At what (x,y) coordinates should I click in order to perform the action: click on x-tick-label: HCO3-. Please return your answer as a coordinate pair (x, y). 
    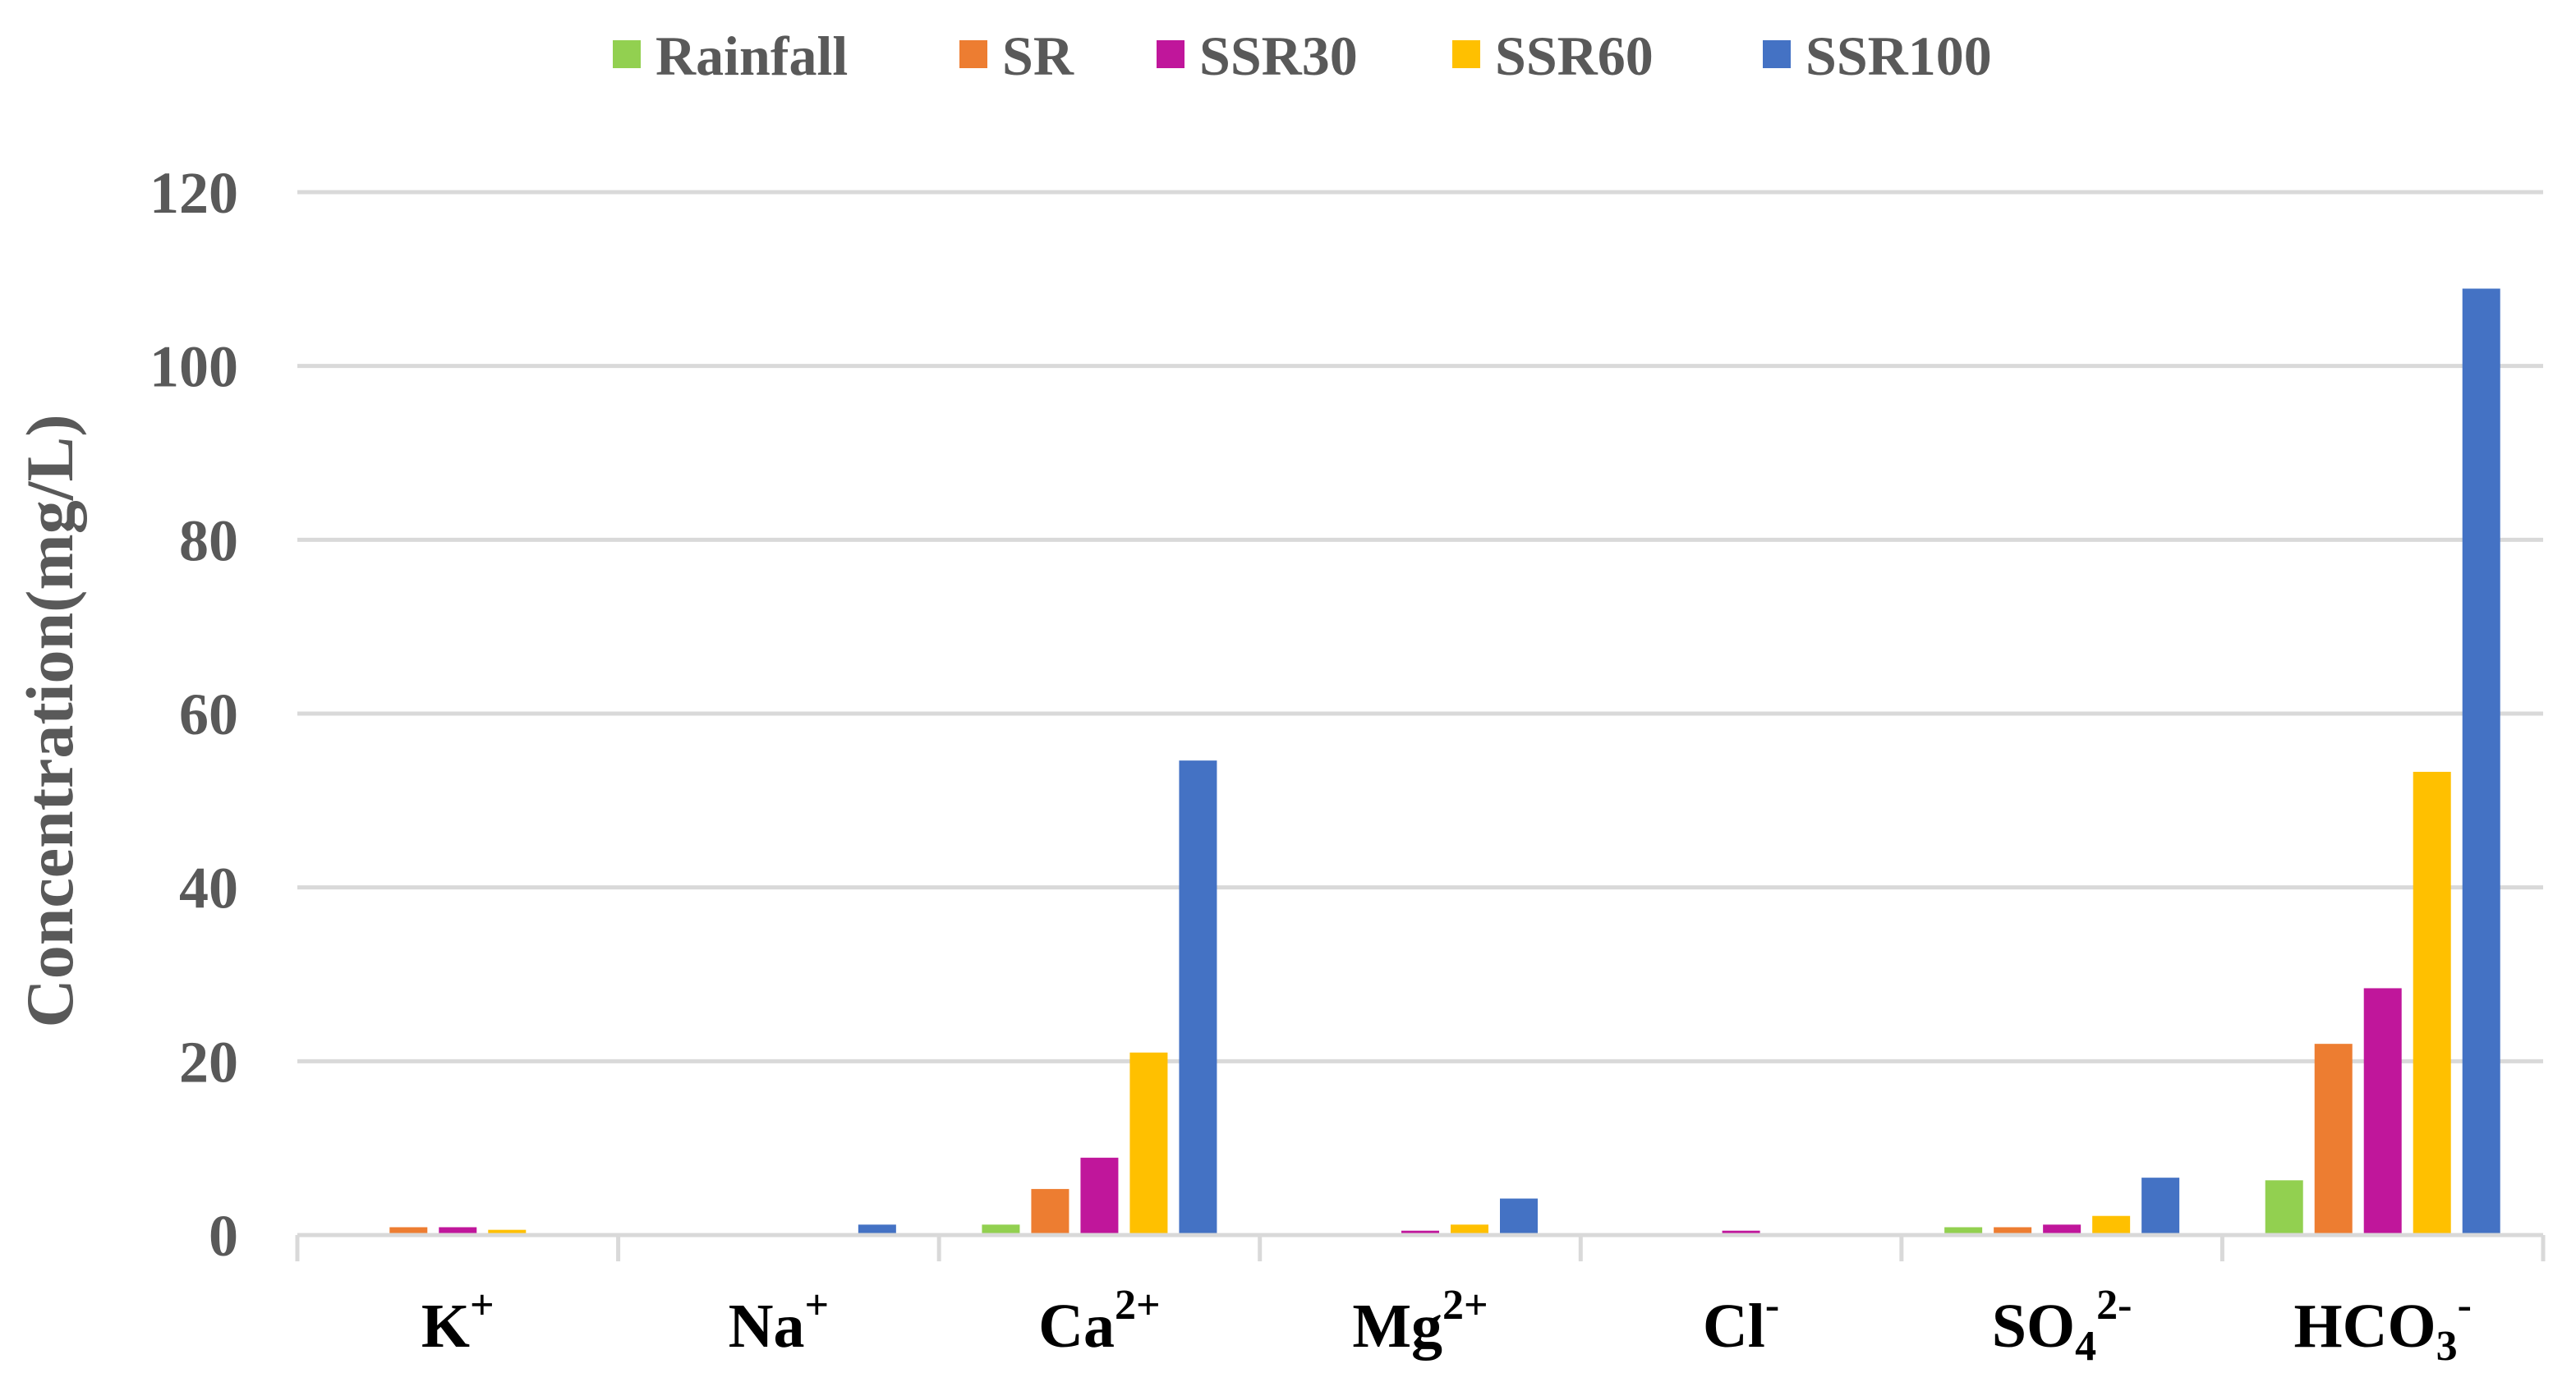
    Looking at the image, I should click on (2382, 1326).